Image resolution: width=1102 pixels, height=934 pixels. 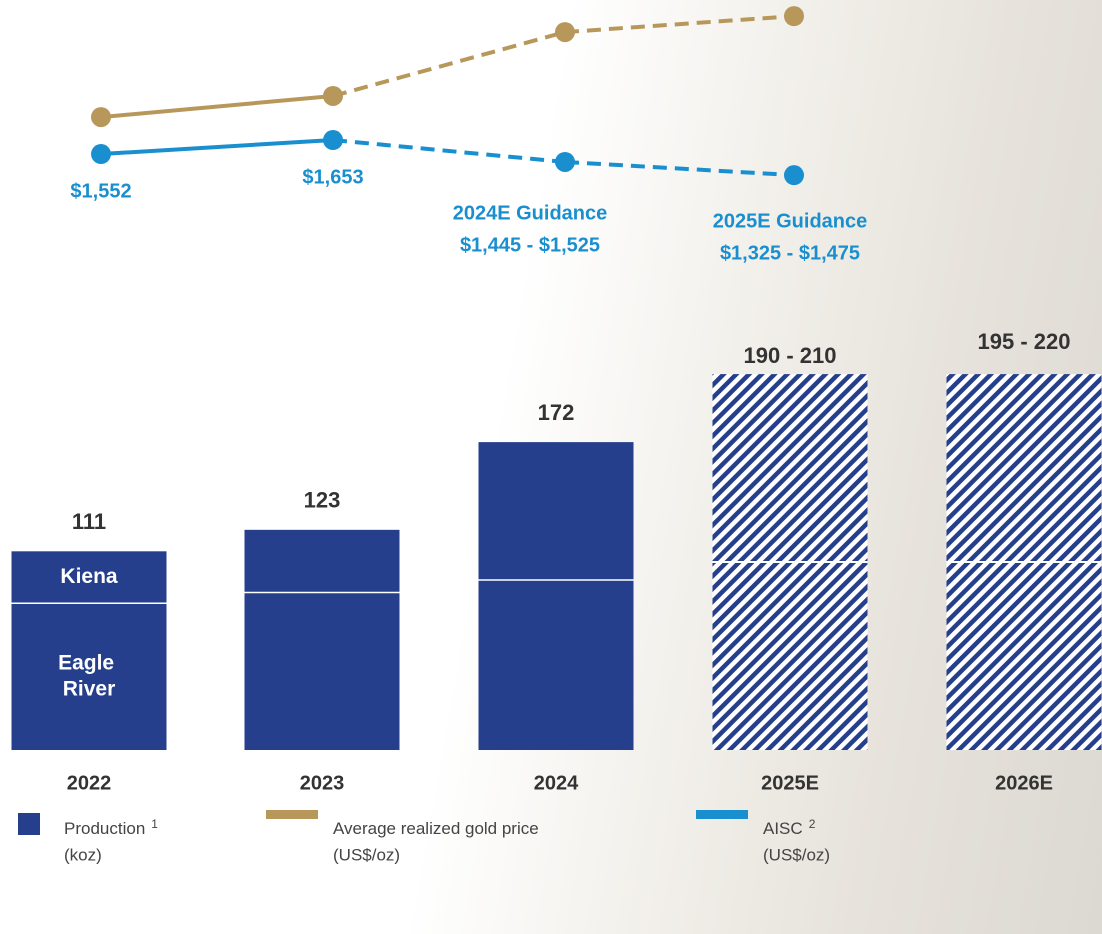 What do you see at coordinates (790, 783) in the screenshot?
I see `x-tick-label: 2025E` at bounding box center [790, 783].